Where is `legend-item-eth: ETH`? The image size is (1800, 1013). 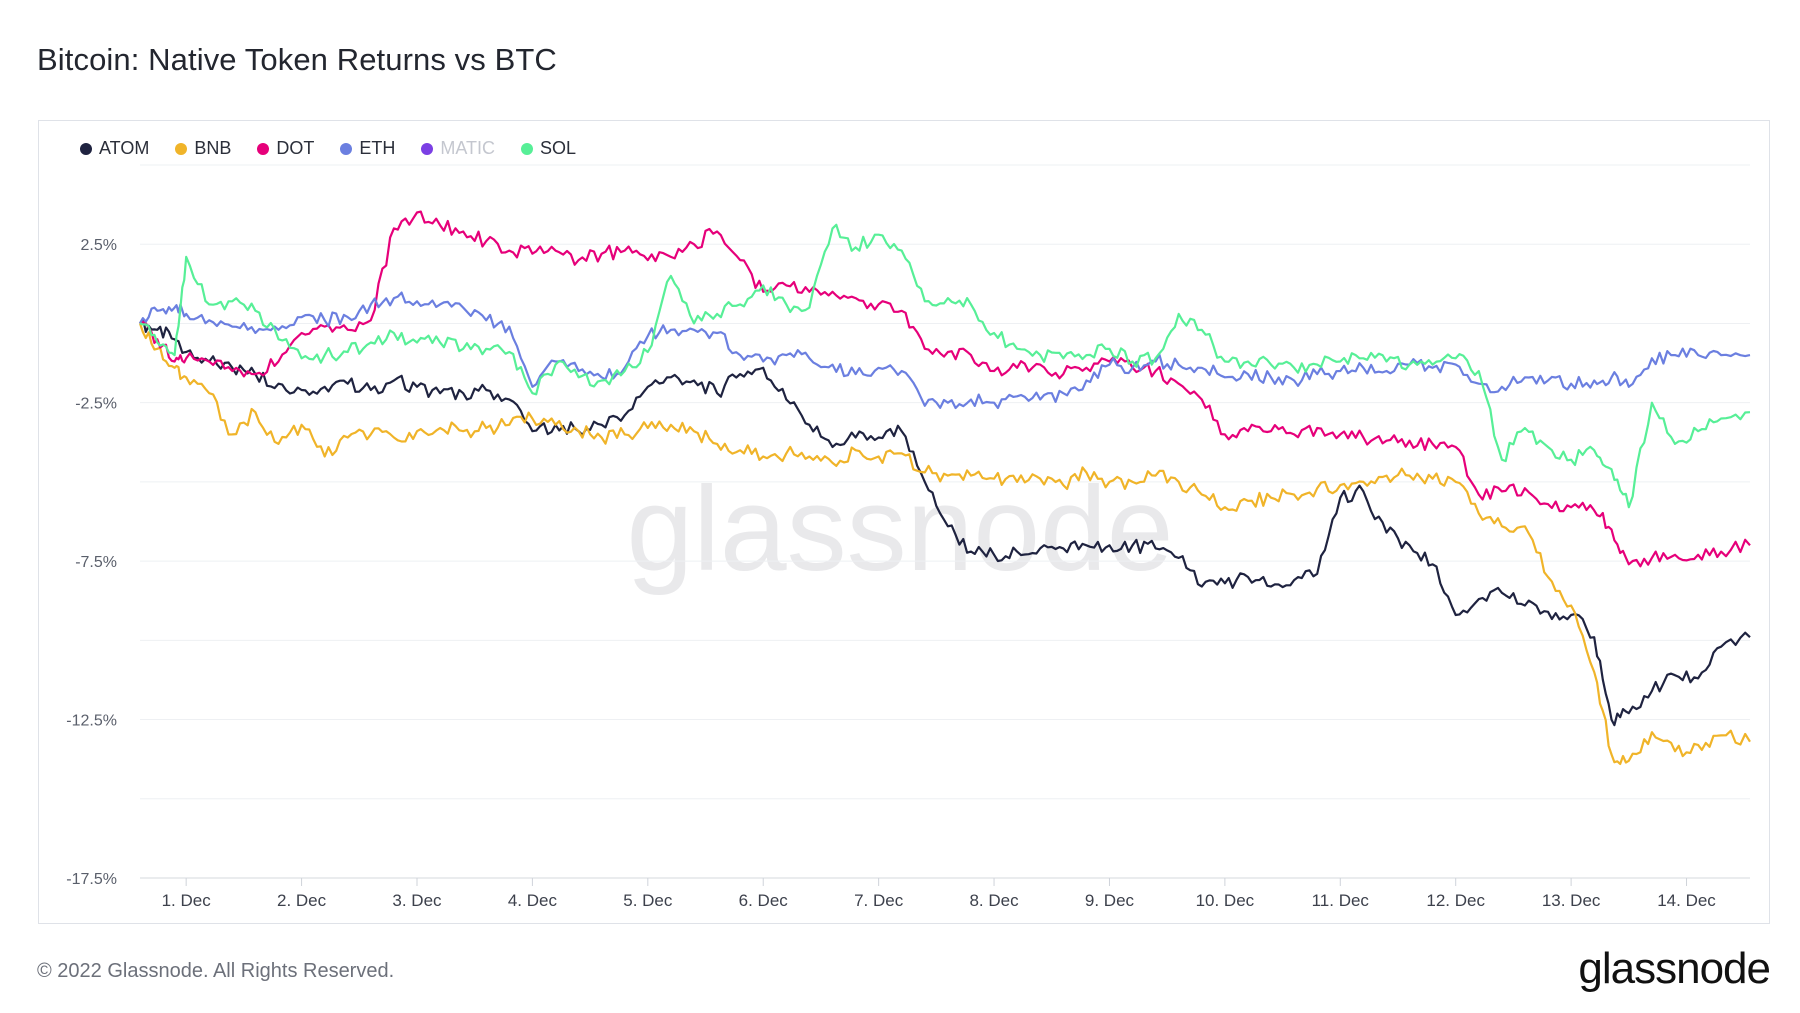
legend-item-eth: ETH is located at coordinates (367, 148).